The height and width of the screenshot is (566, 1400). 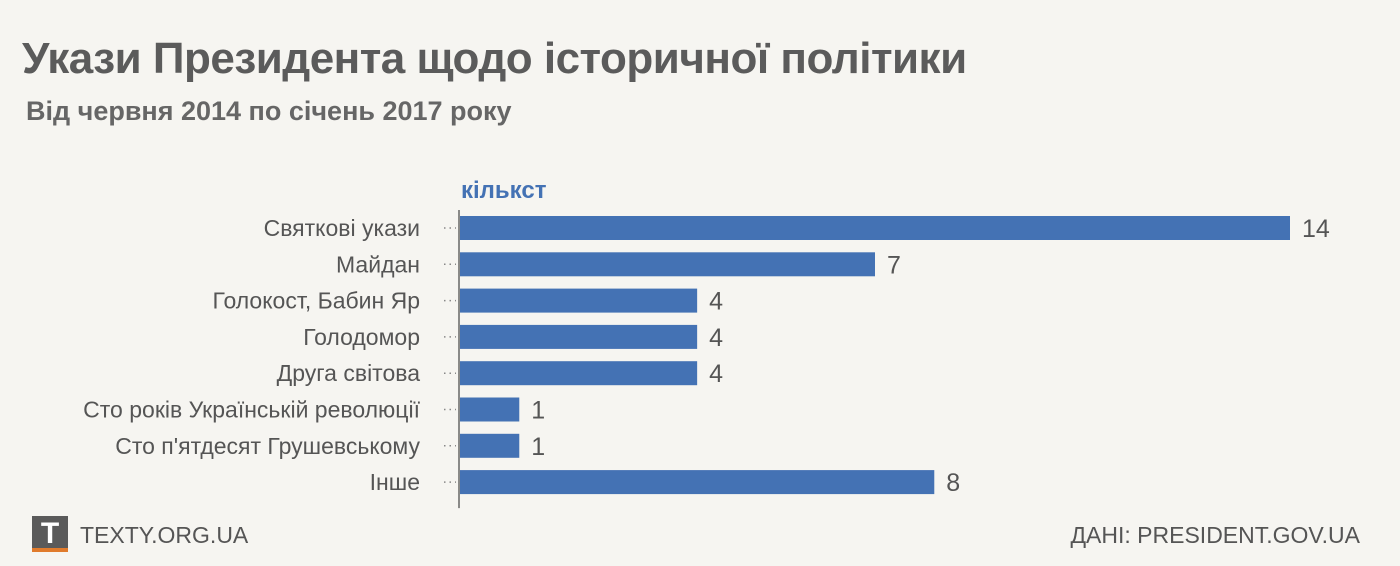 What do you see at coordinates (349, 373) in the screenshot?
I see `category-label: Друга світова` at bounding box center [349, 373].